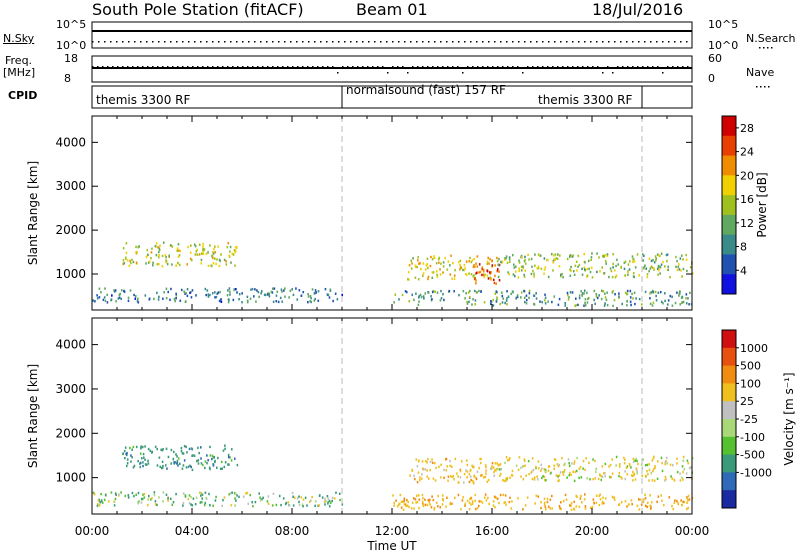 The image size is (800, 554). I want to click on nsky-tick-top: 10^5, so click(71, 24).